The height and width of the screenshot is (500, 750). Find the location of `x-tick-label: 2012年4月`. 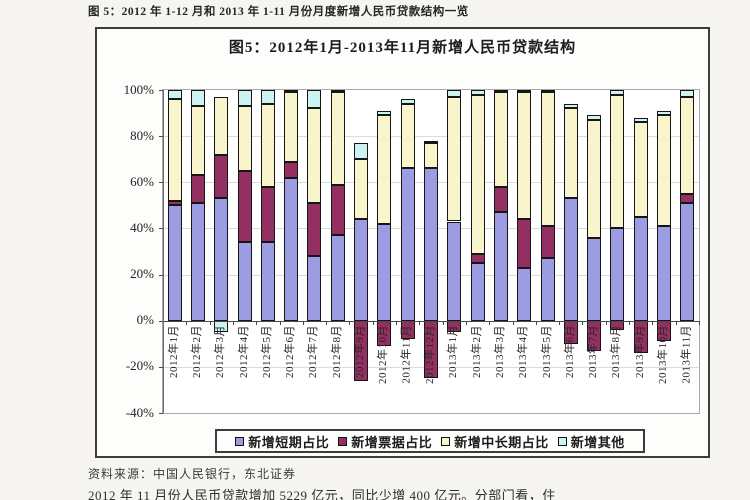

x-tick-label: 2012年4月 is located at coordinates (243, 351).